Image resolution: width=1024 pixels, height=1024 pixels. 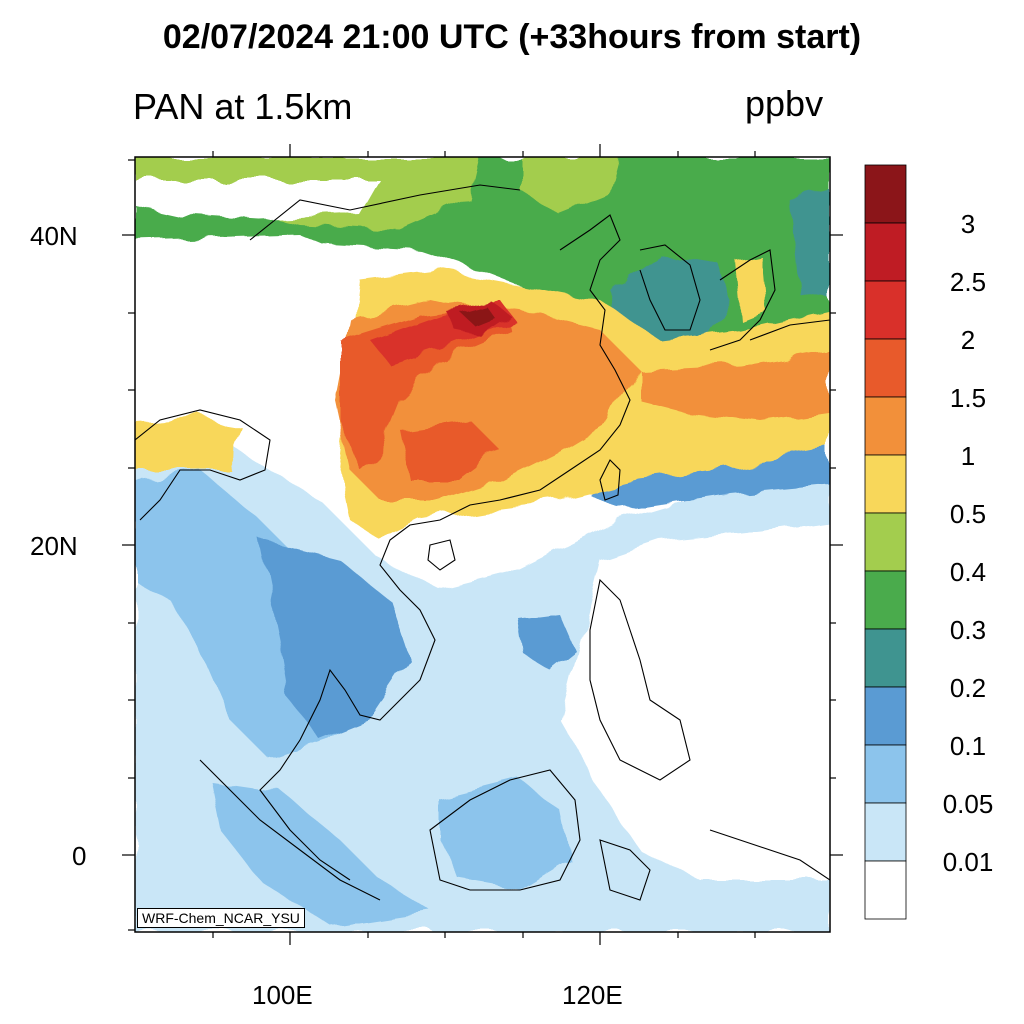 I want to click on lat-label-20N: 20N, so click(x=54, y=546).